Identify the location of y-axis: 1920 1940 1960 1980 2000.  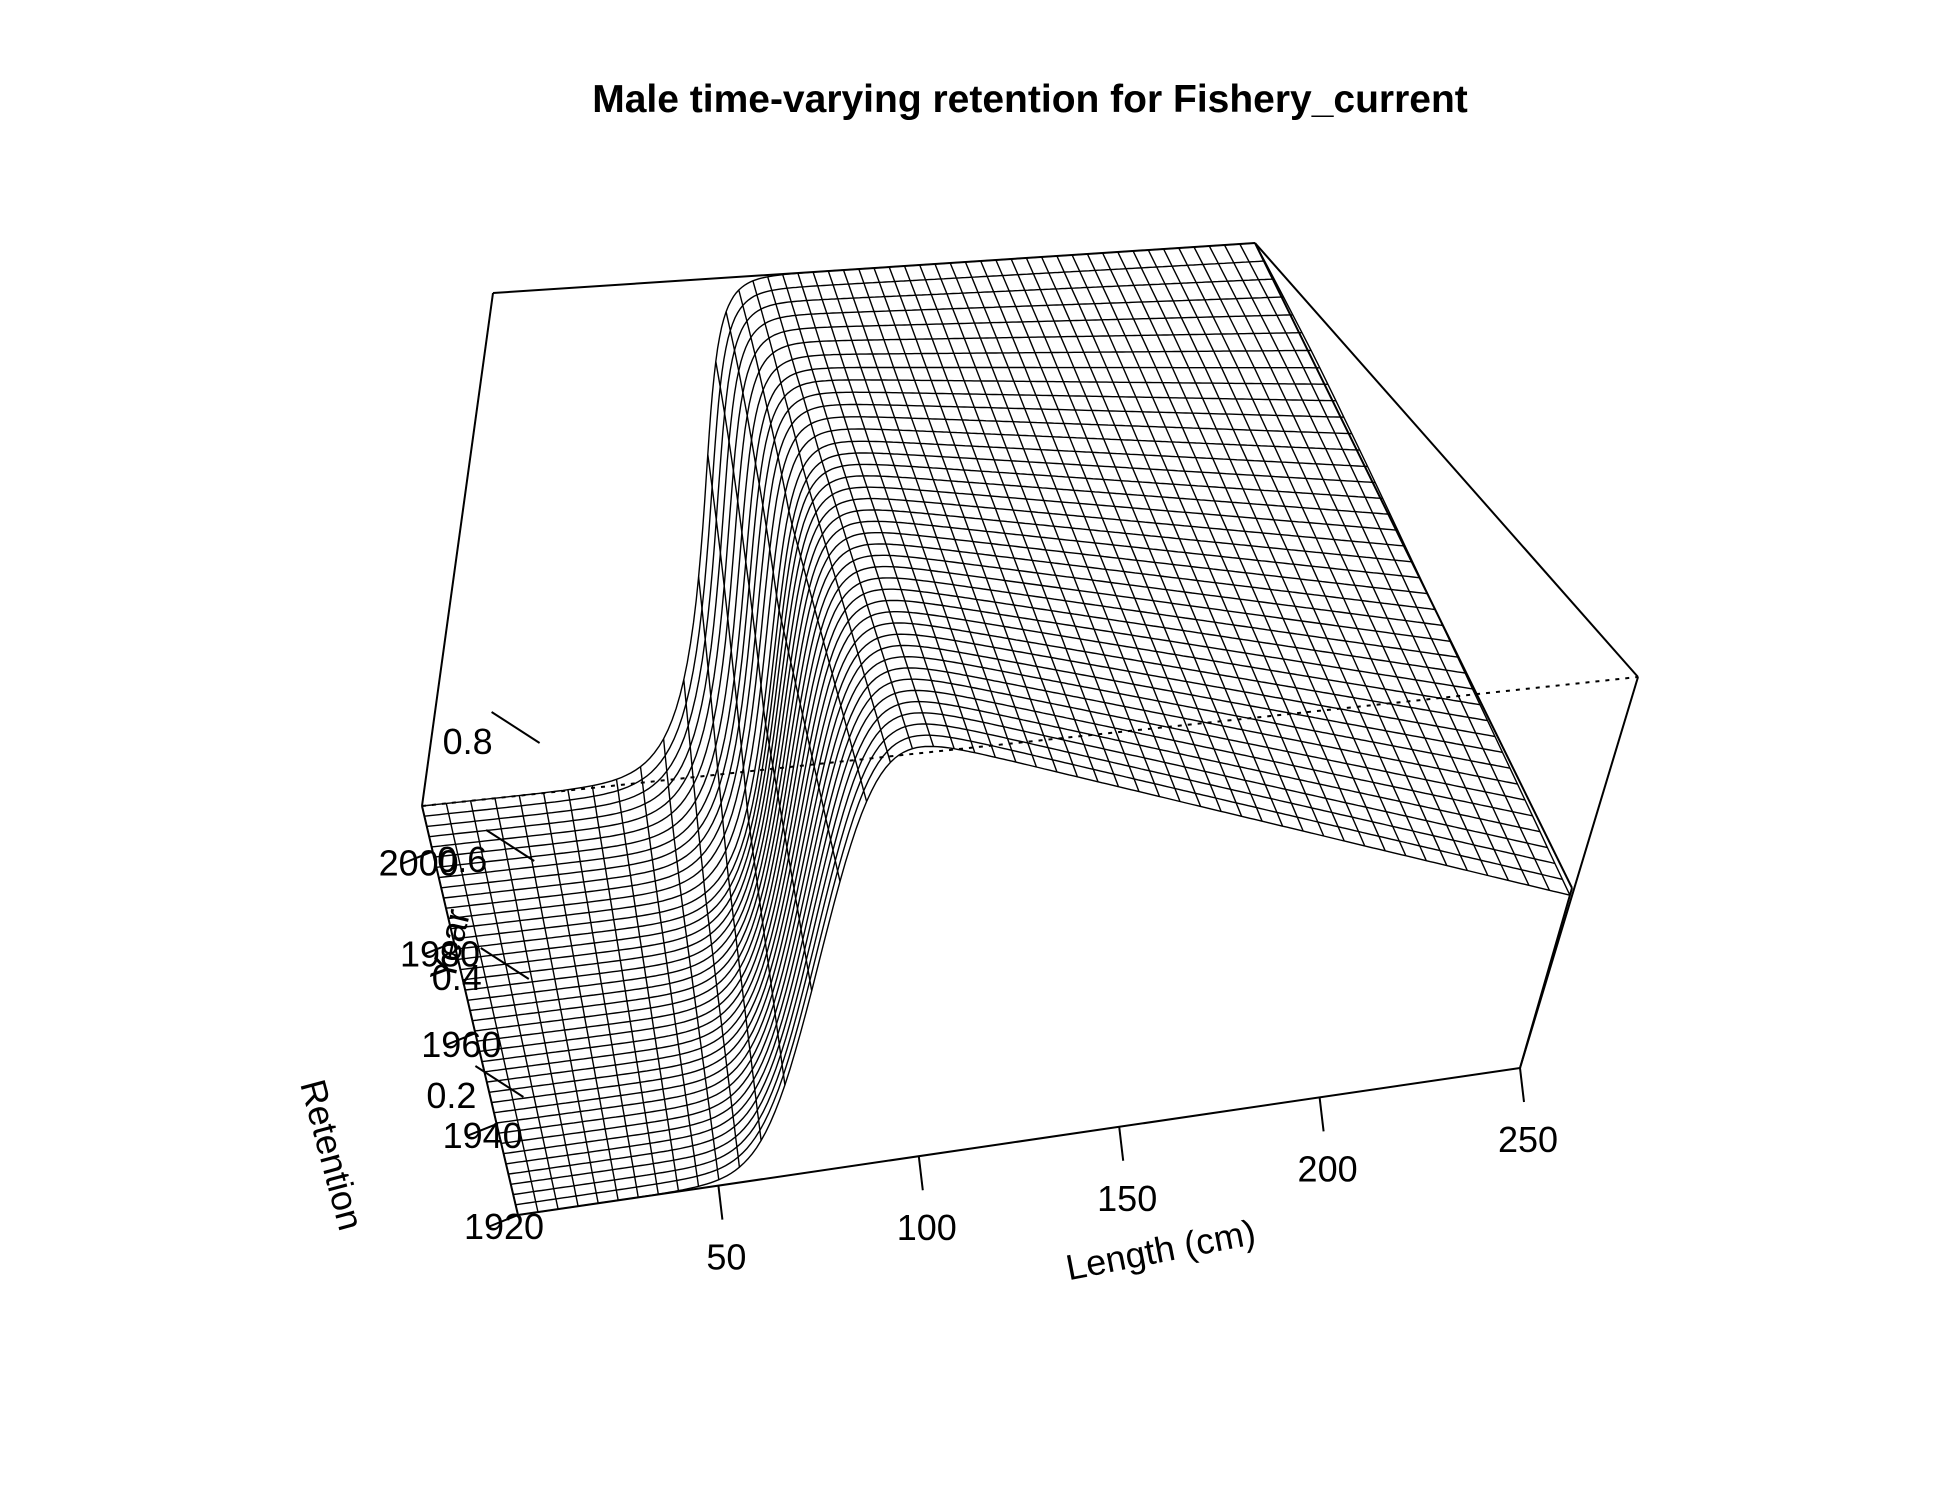
(461, 1044).